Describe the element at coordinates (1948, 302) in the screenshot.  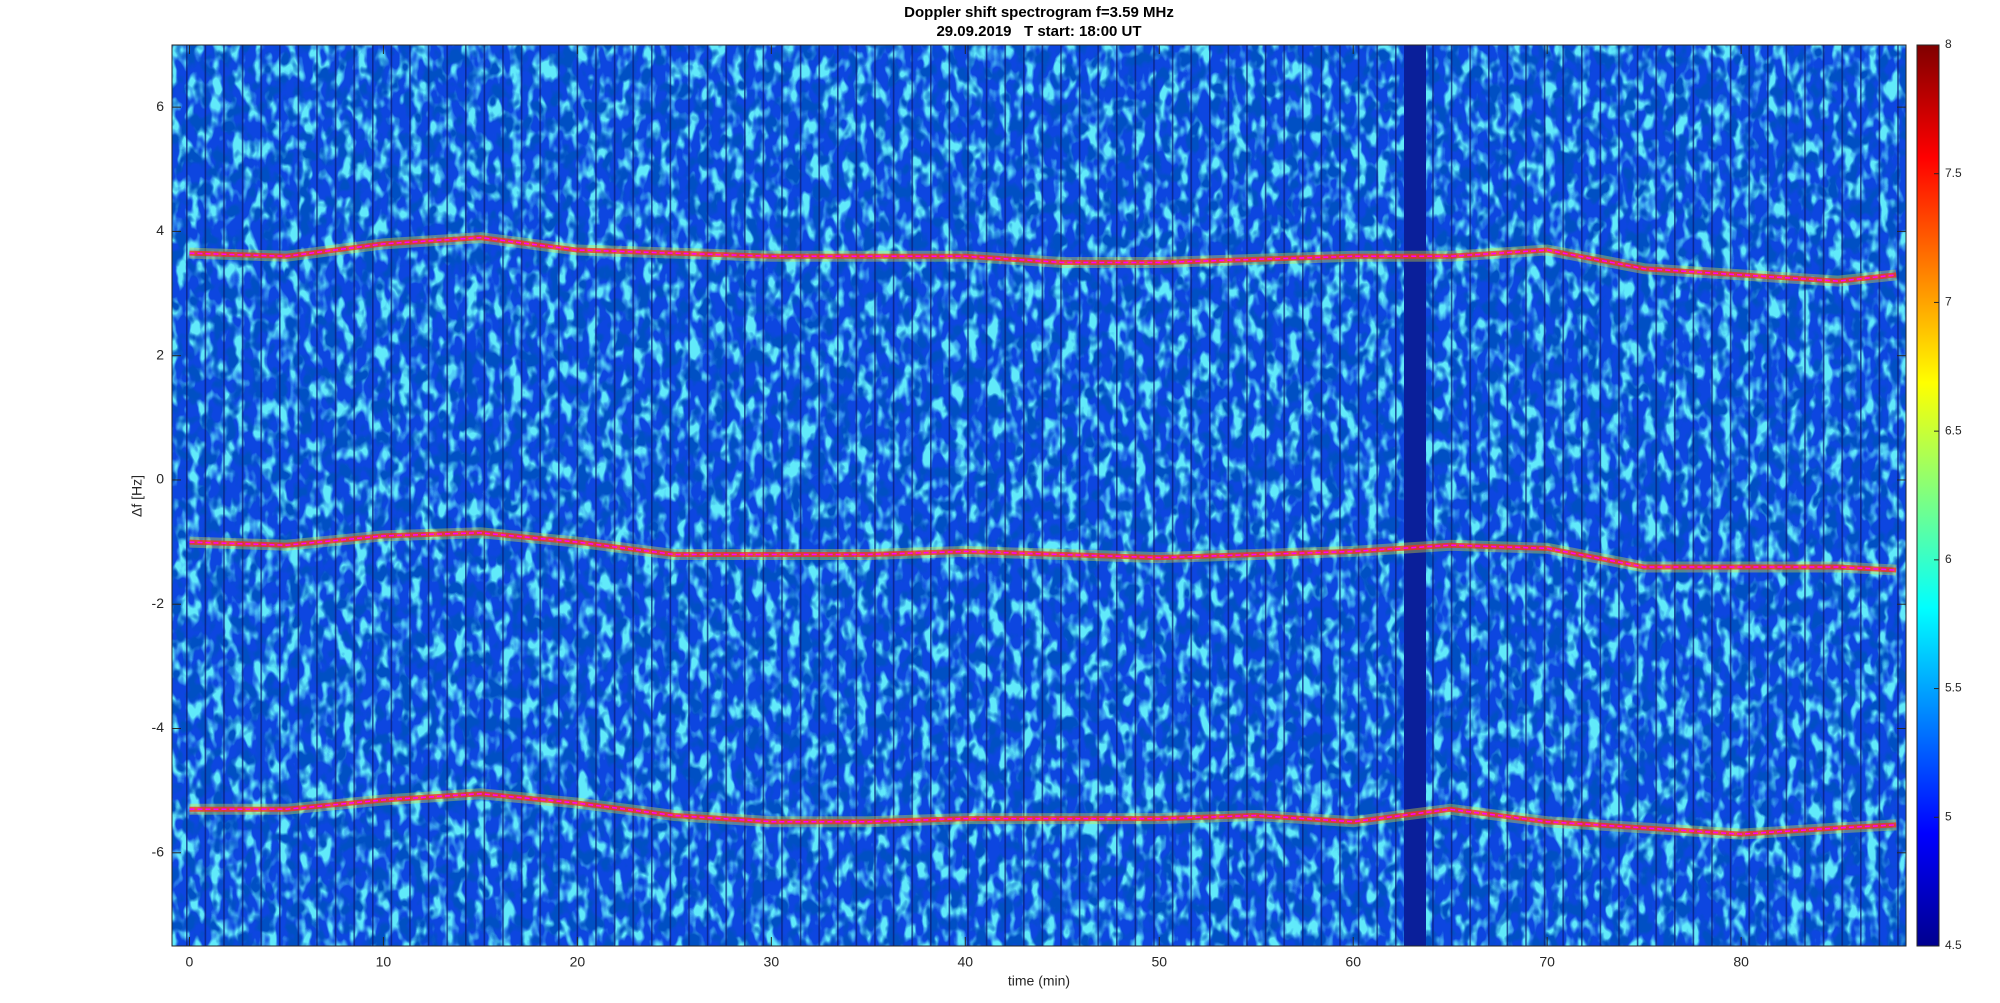
I see `colorbar-tick-label: 7` at that location.